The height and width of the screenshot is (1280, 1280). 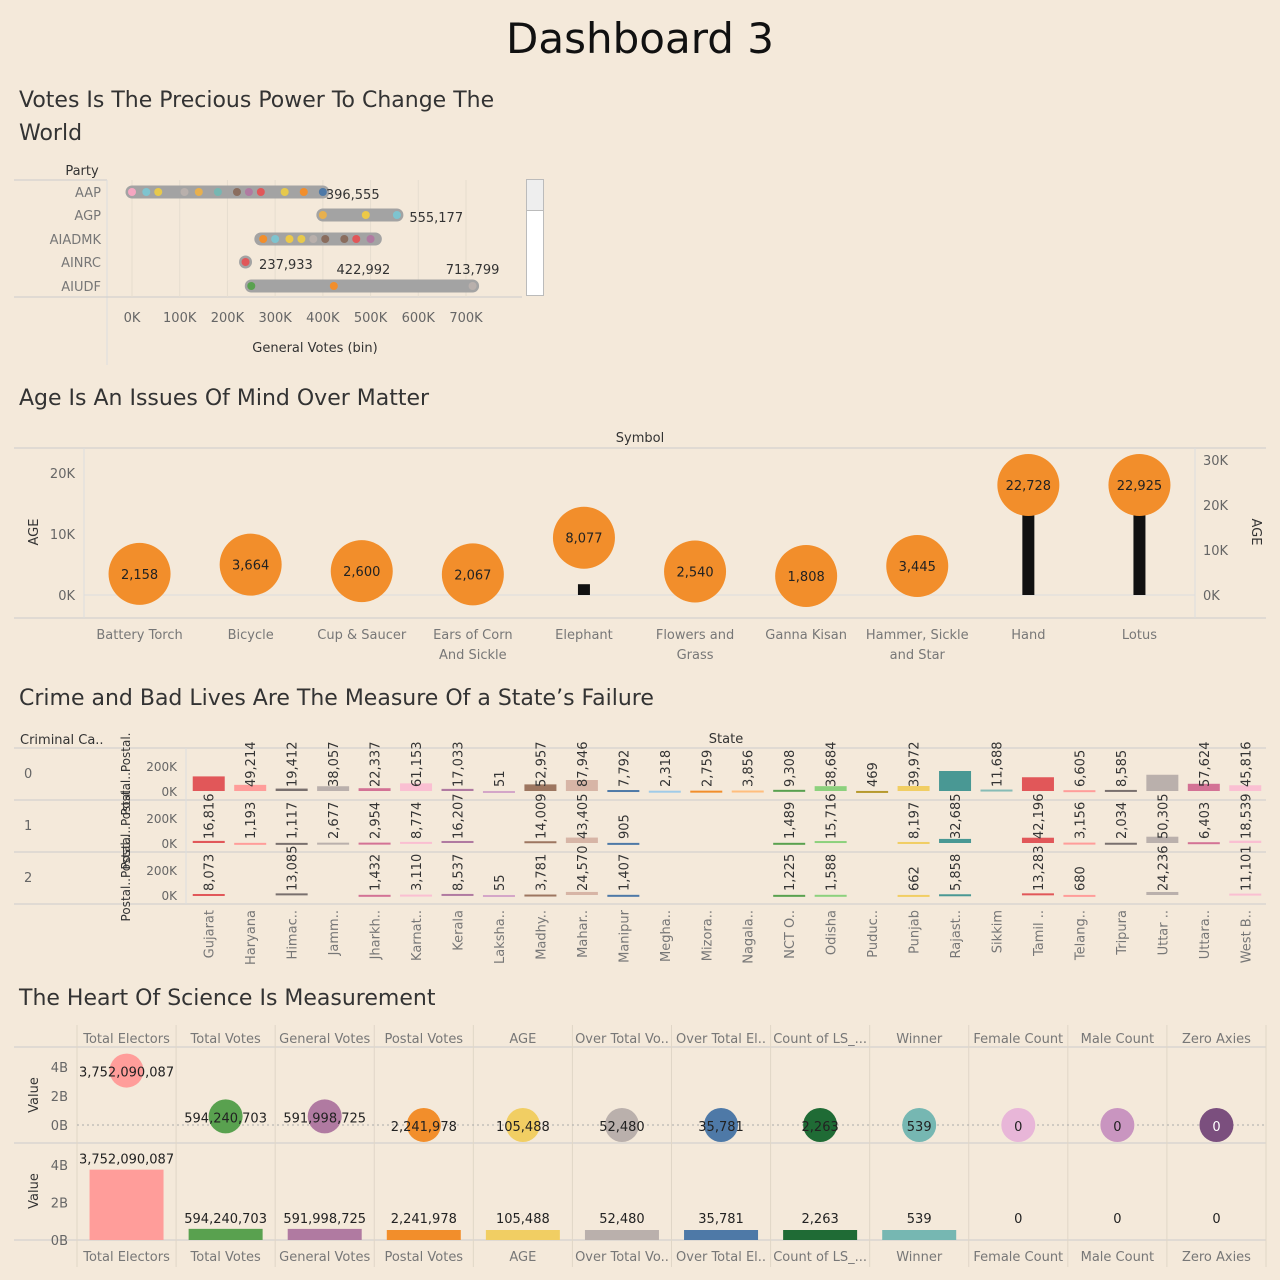 What do you see at coordinates (919, 1127) in the screenshot?
I see `measure-circle-label: 539` at bounding box center [919, 1127].